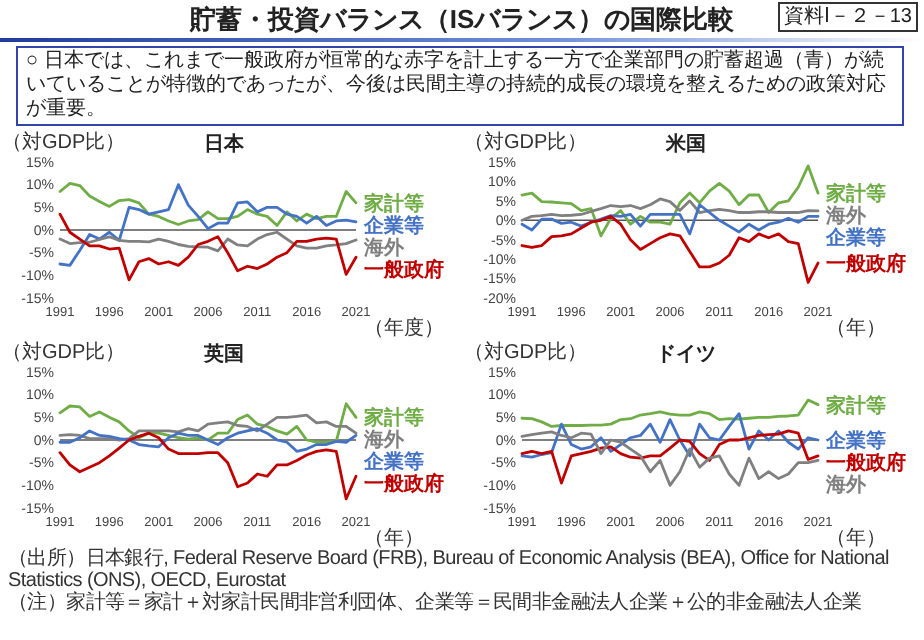 The height and width of the screenshot is (640, 924). Describe the element at coordinates (435, 603) in the screenshot. I see `text: （注）家計等＝家計＋対家計民間非営利団体、企業等＝民間非金融法人企業＋公的非金融法人企業` at that location.